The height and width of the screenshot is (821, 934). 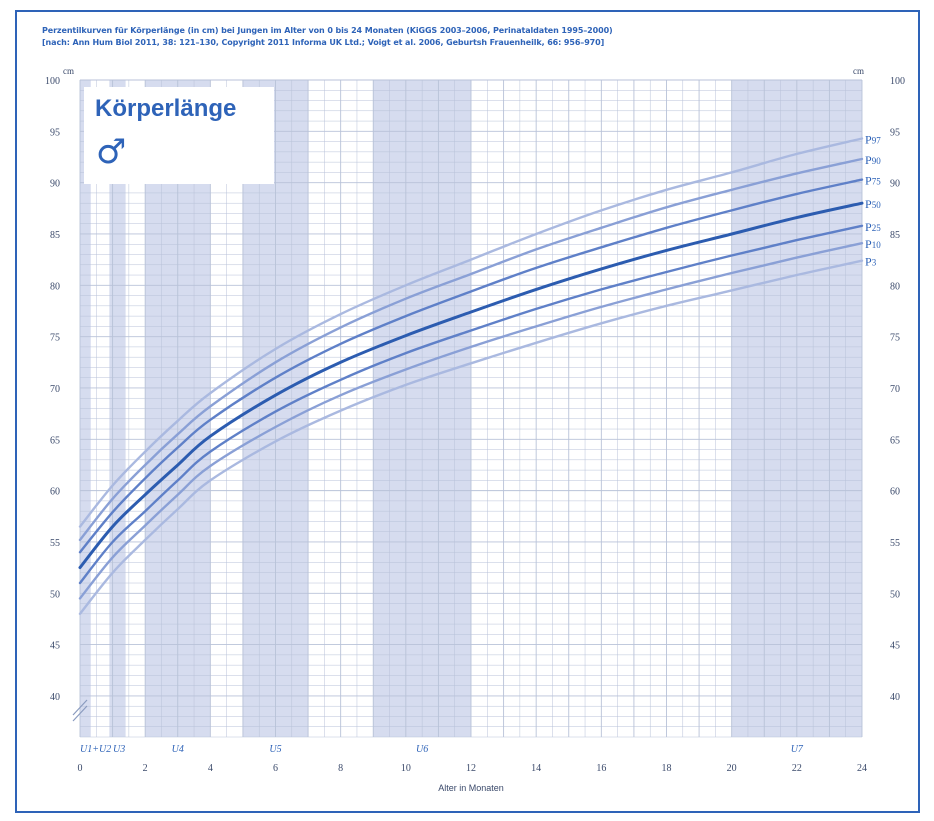 What do you see at coordinates (536, 768) in the screenshot?
I see `x-tick-label: 14` at bounding box center [536, 768].